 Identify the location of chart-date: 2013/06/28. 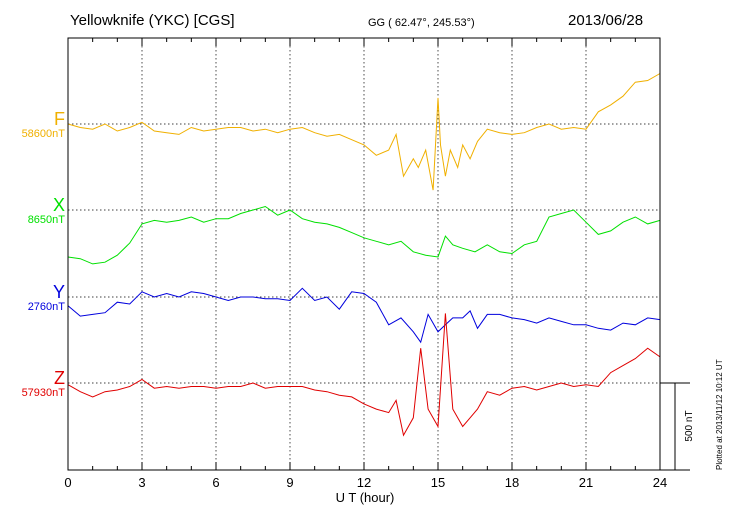
(606, 20).